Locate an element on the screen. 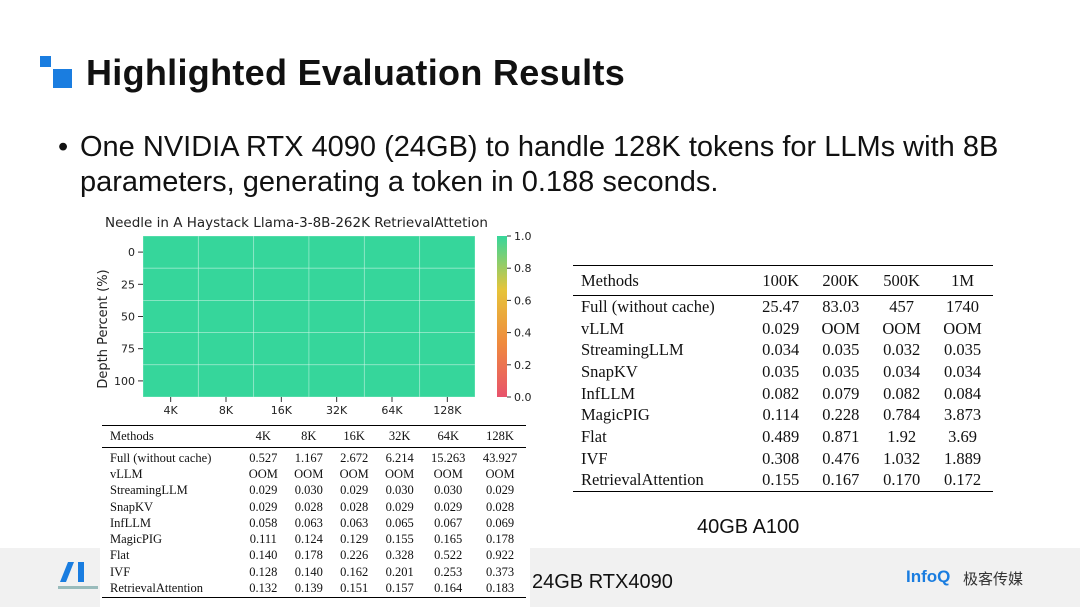 The image size is (1080, 607). table-cell: 0.522 is located at coordinates (448, 555).